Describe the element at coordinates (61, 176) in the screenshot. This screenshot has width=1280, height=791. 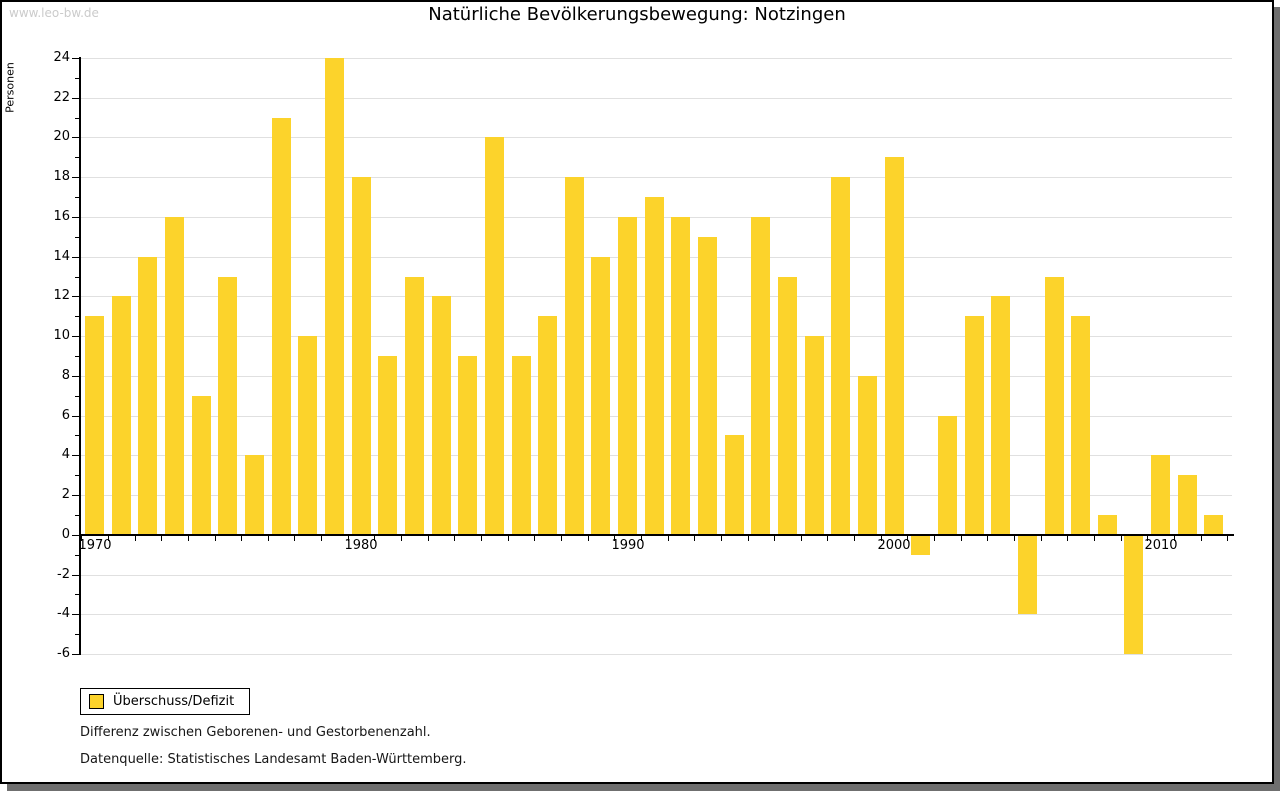
I see `y-tick-label-18: 18` at that location.